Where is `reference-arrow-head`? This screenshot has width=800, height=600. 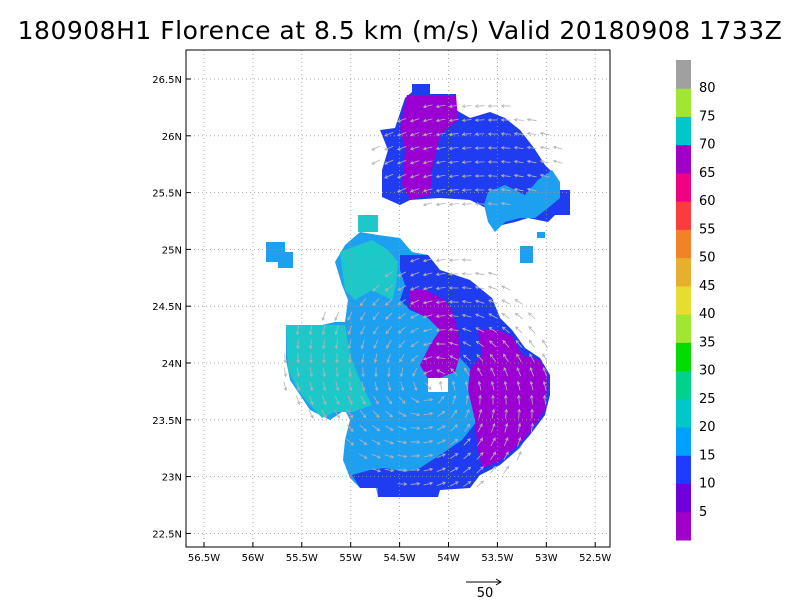 reference-arrow-head is located at coordinates (498, 582).